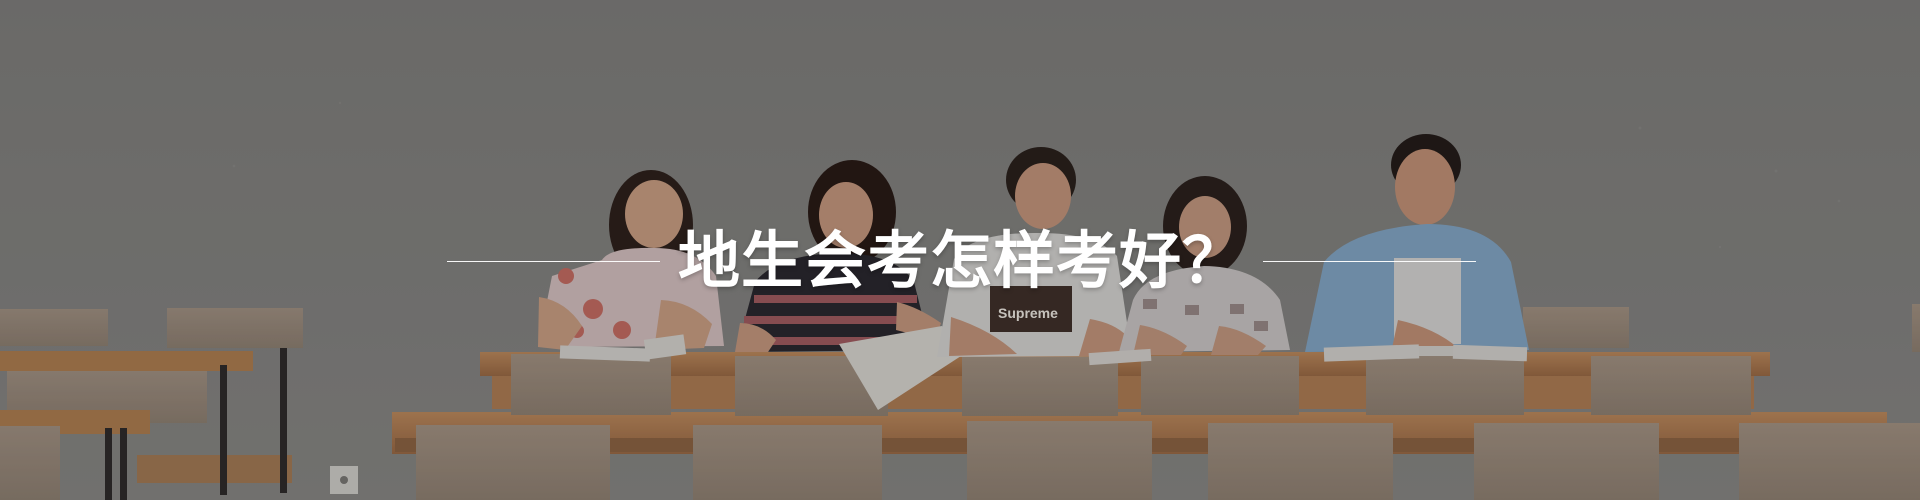 Image resolution: width=1920 pixels, height=500 pixels. I want to click on banner-headline: 地生会考怎样考好？, so click(962, 260).